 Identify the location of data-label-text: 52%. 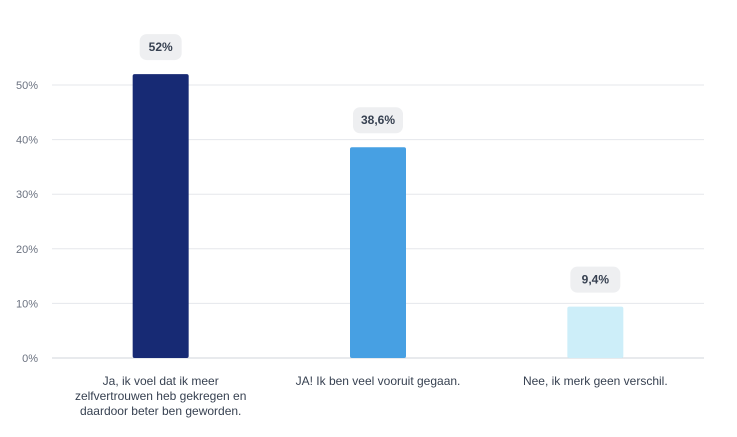
(161, 47).